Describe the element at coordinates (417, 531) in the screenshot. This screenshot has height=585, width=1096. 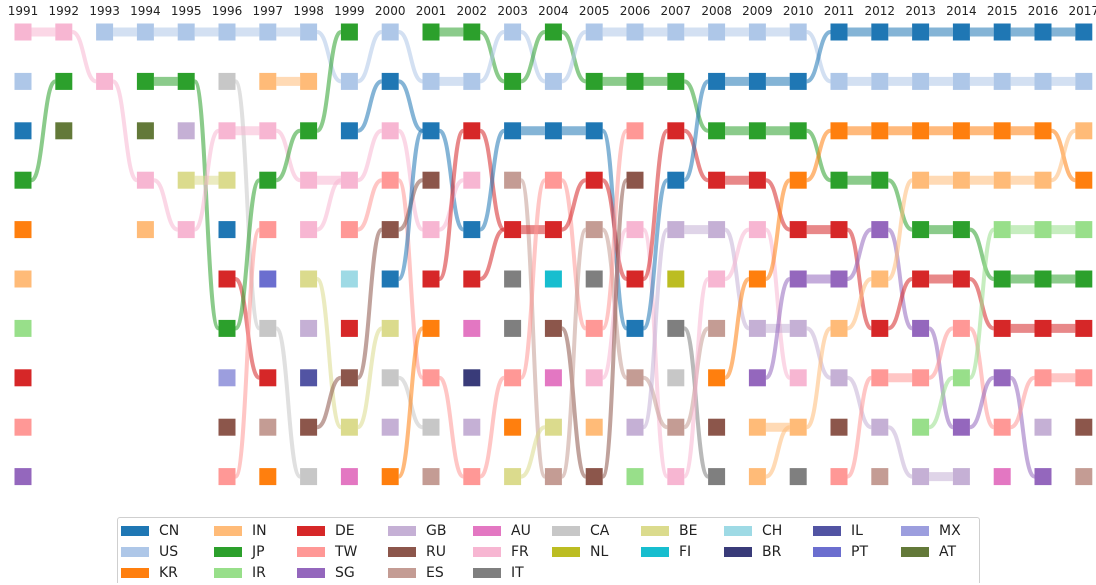
I see `legend-item-gb: GB` at that location.